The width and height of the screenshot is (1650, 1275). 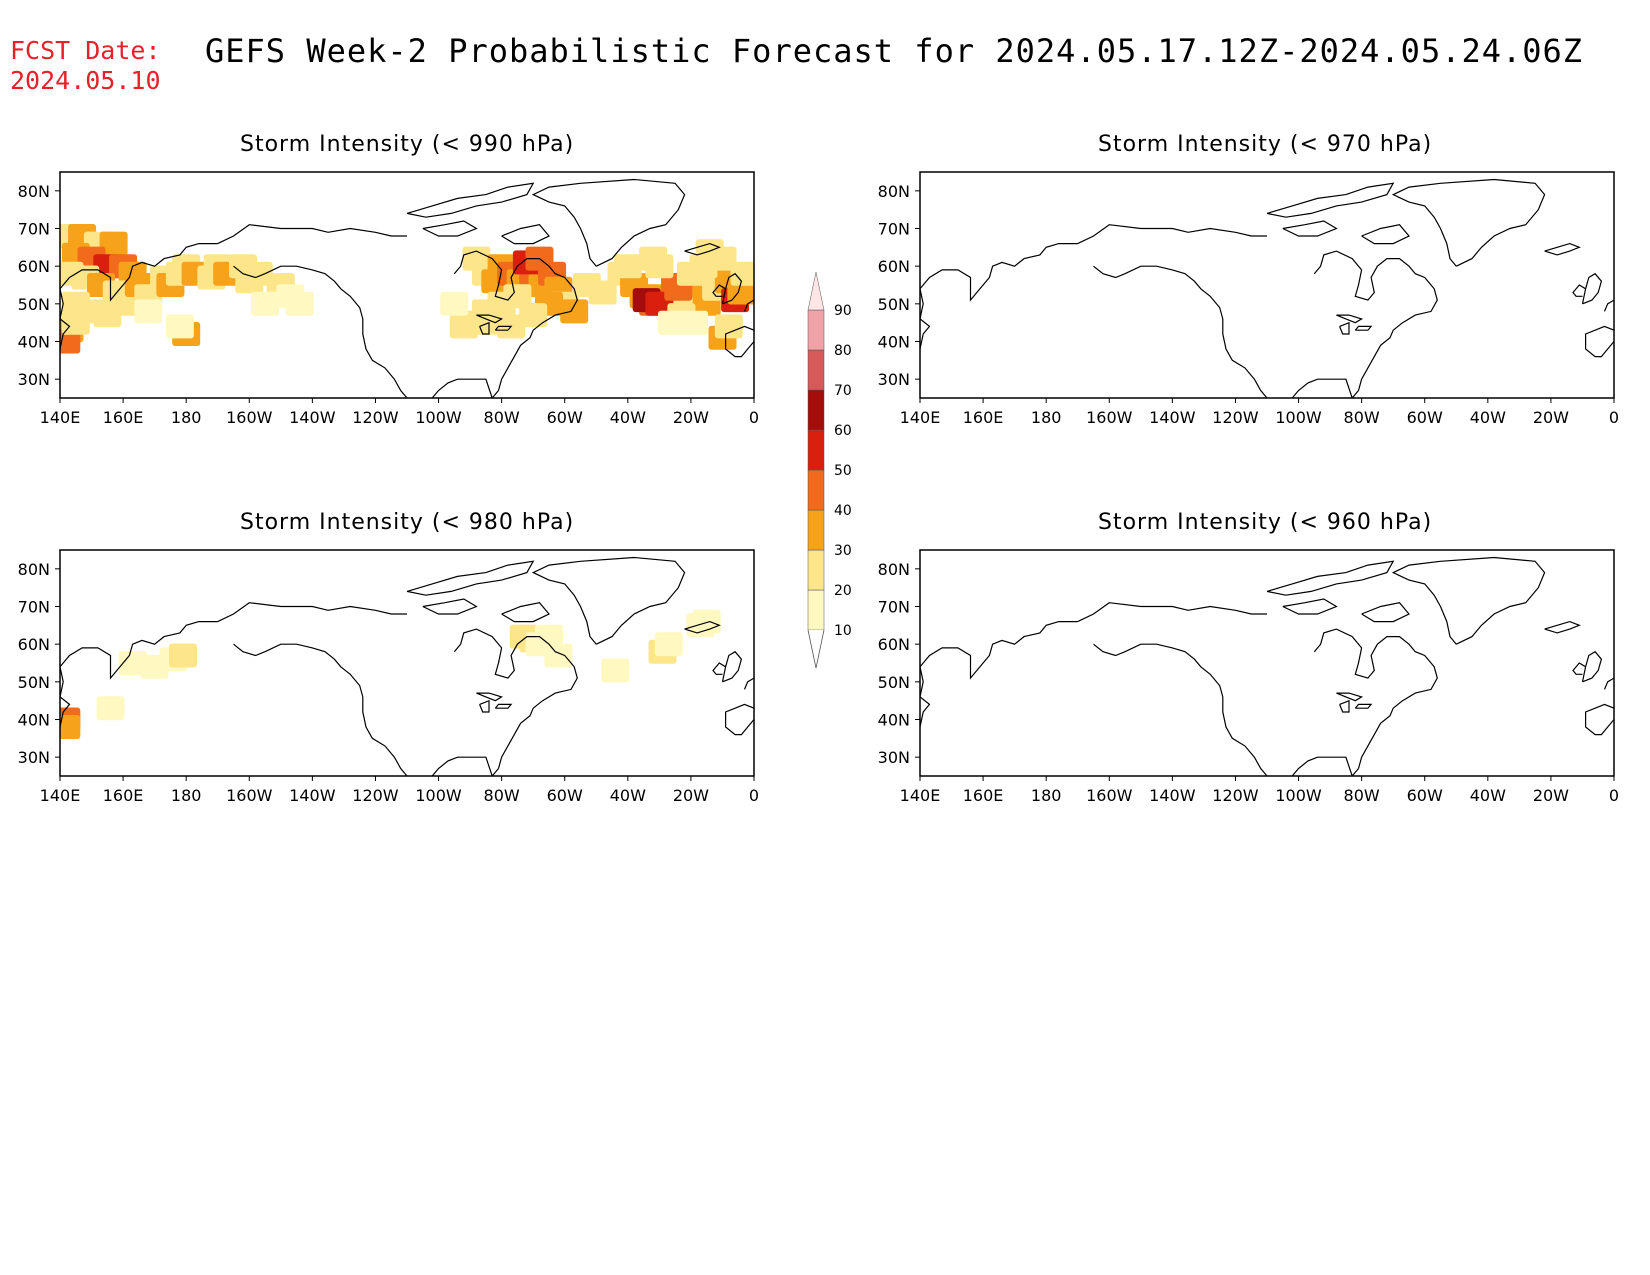 What do you see at coordinates (843, 511) in the screenshot?
I see `colorbar-label: 40` at bounding box center [843, 511].